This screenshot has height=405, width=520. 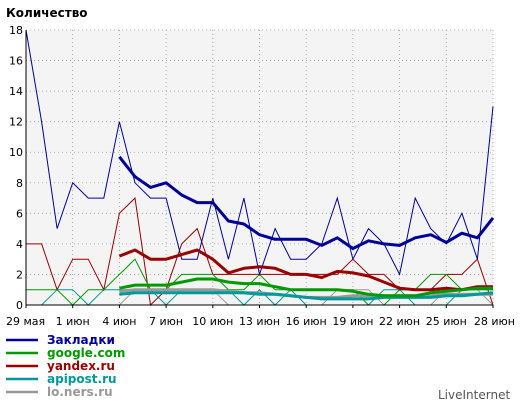 I want to click on y-tick-label: 10, so click(x=16, y=152).